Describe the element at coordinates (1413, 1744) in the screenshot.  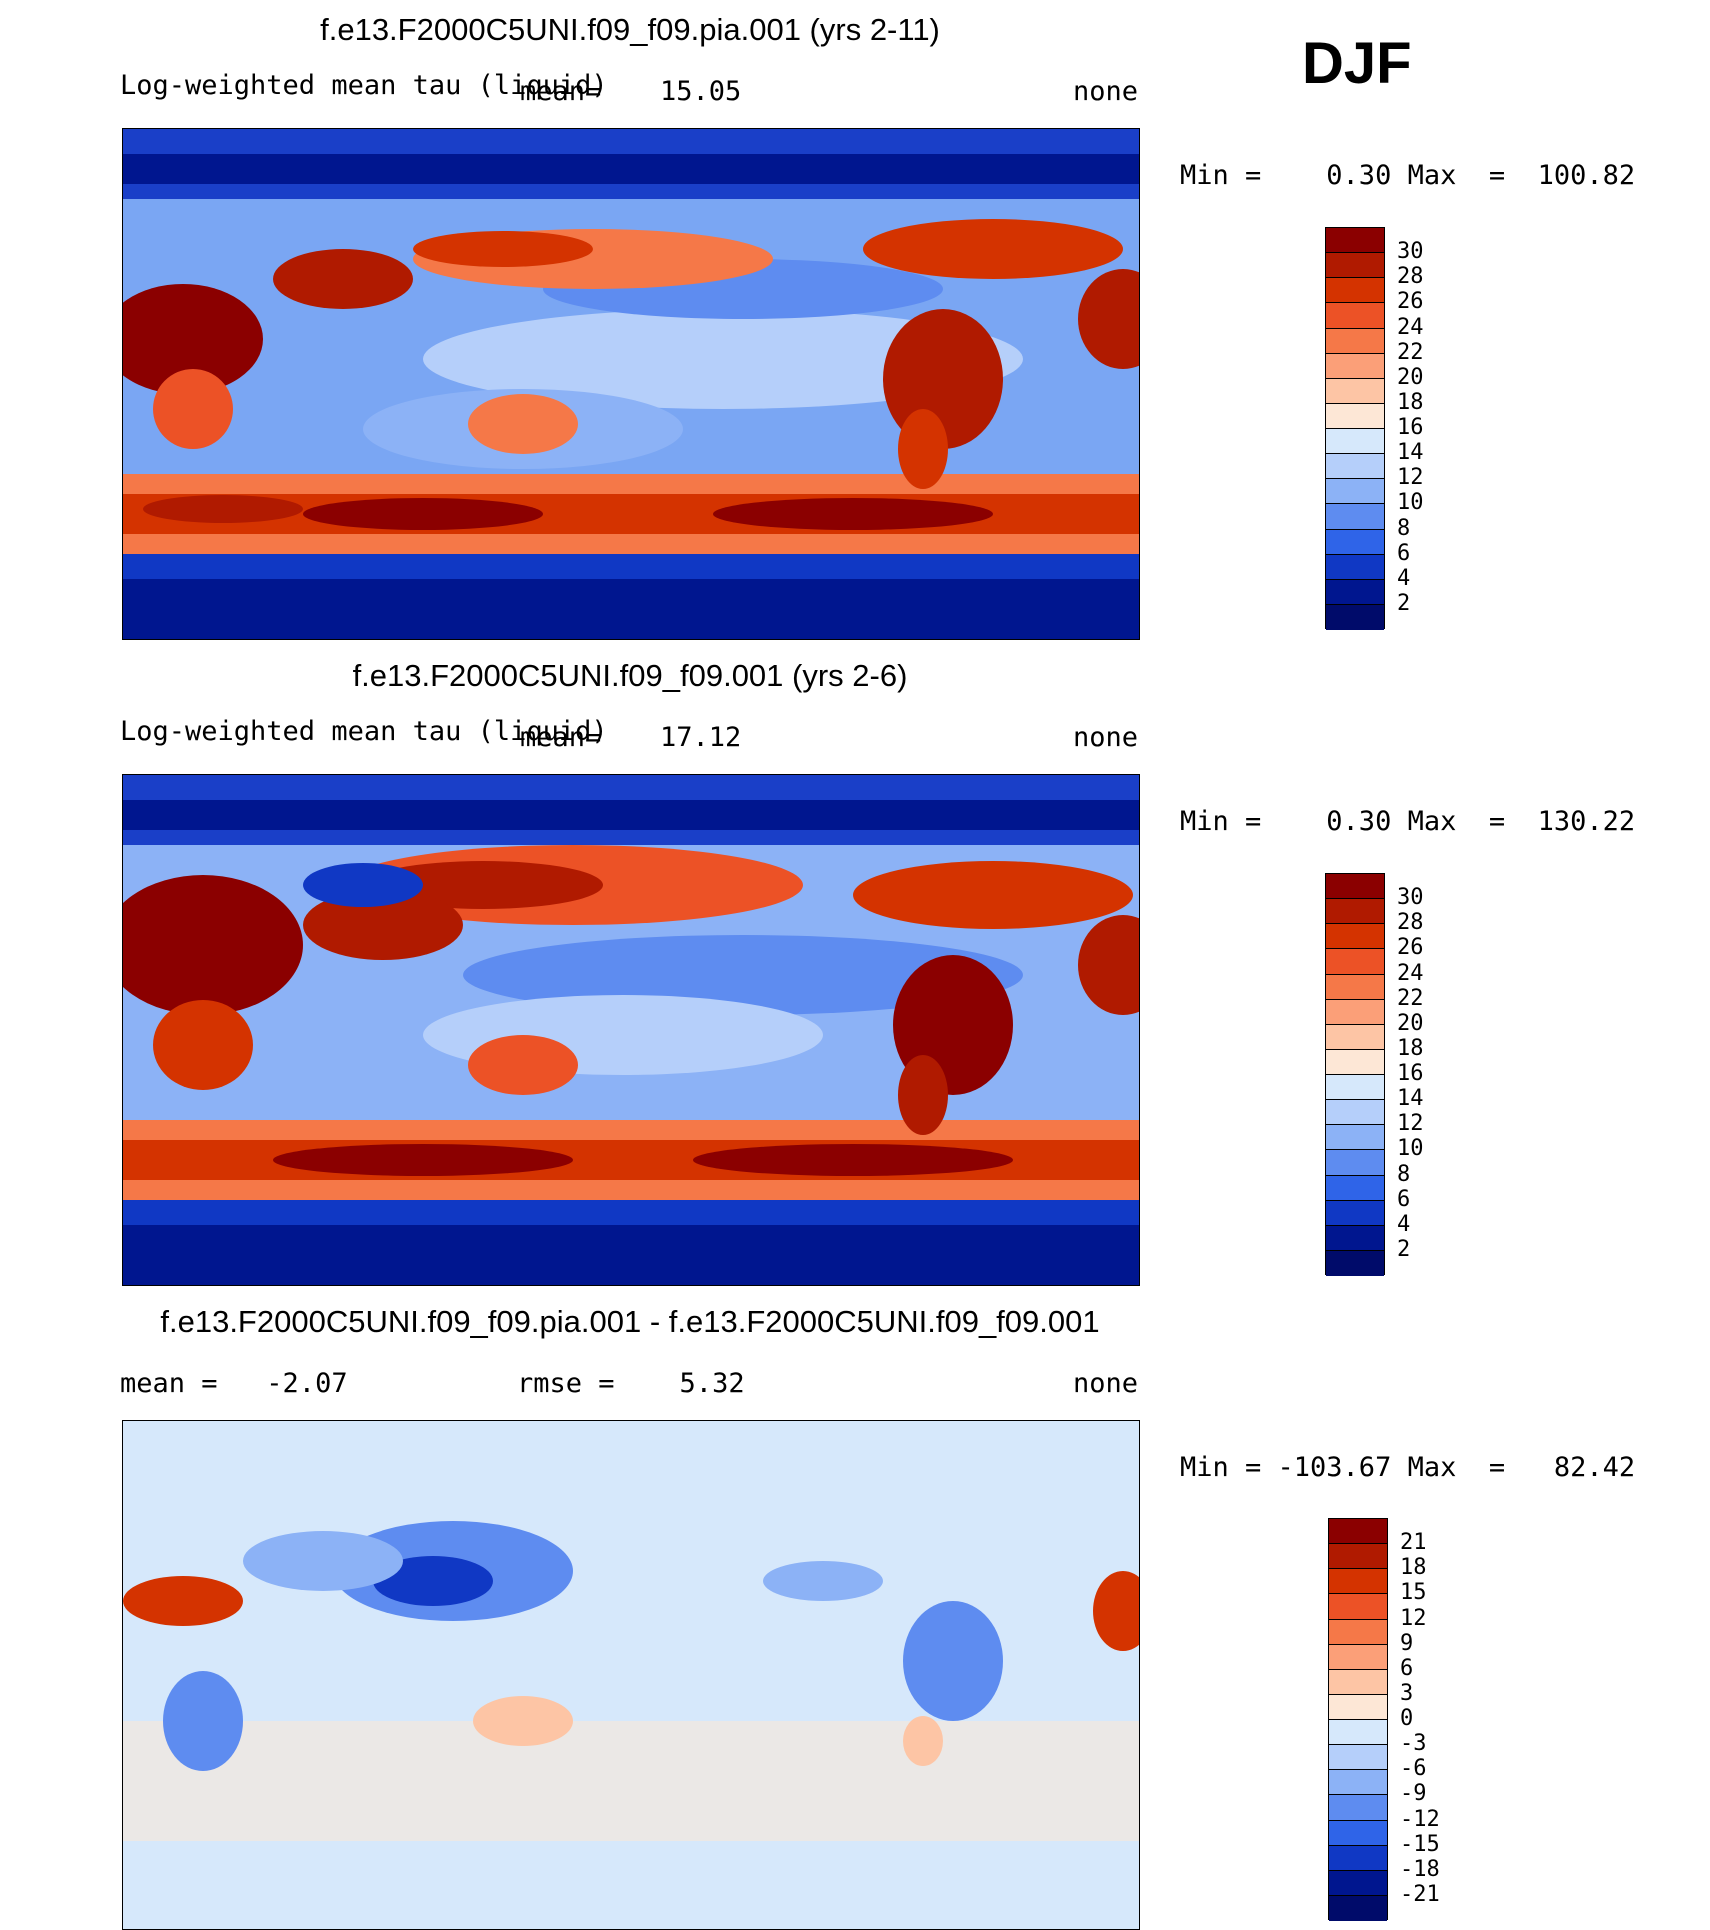
I see `colorbar-tick-label: -3` at that location.